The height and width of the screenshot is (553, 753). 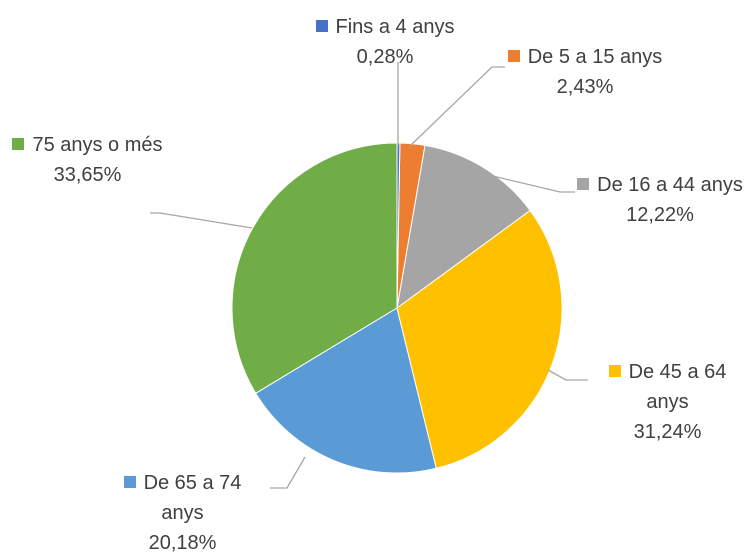 I want to click on data-label: De 45 a 64 anys 31,24%, so click(x=667, y=402).